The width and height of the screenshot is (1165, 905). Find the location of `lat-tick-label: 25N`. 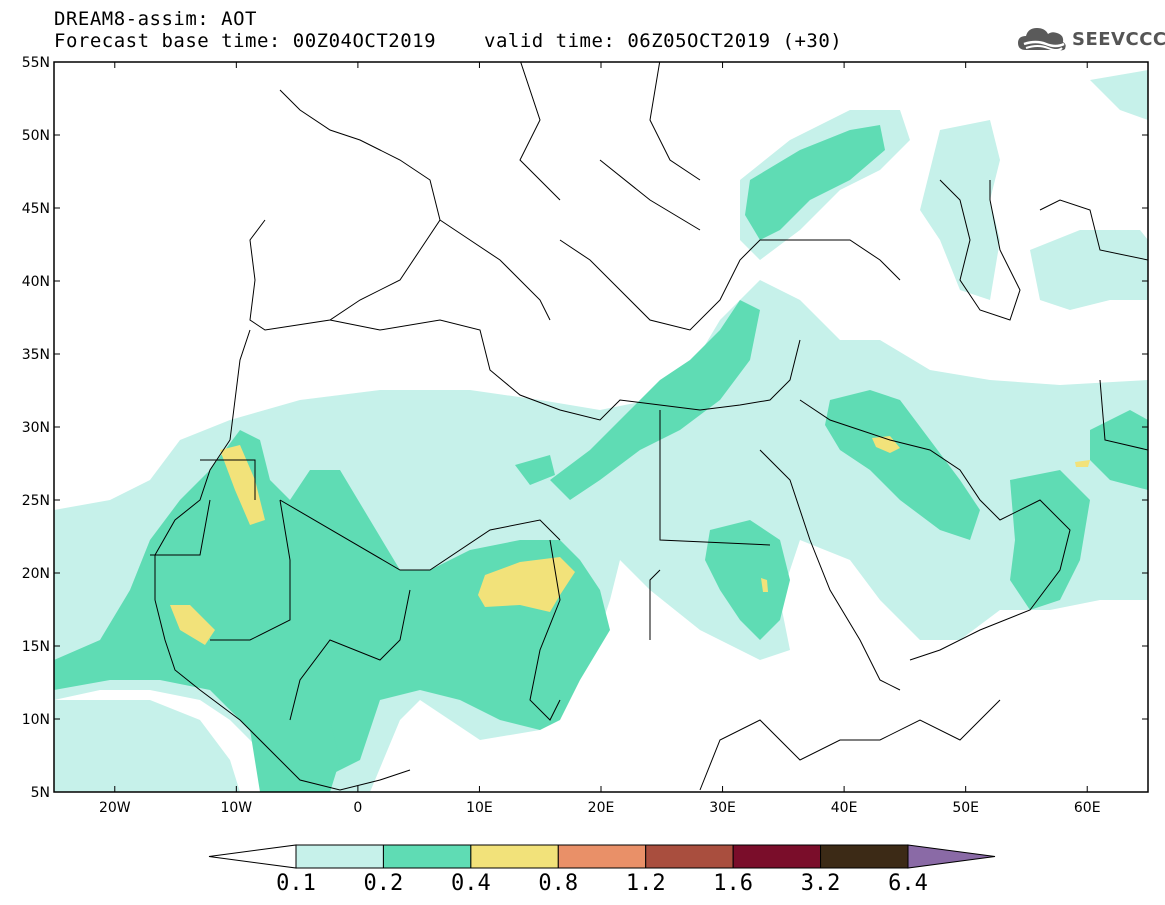

lat-tick-label: 25N is located at coordinates (36, 501).